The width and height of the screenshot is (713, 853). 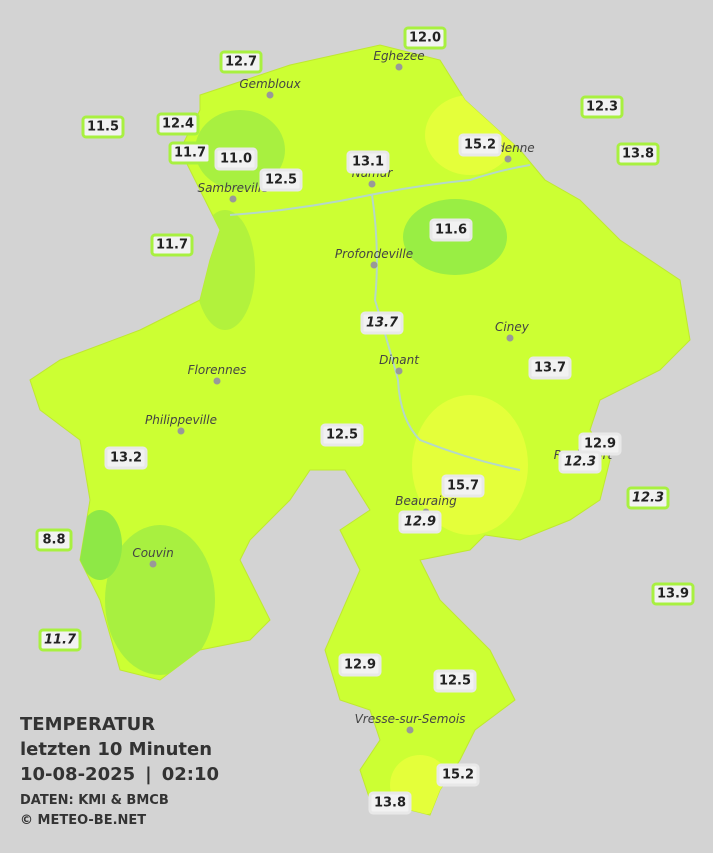 I want to click on city-label: Eghezee, so click(x=398, y=56).